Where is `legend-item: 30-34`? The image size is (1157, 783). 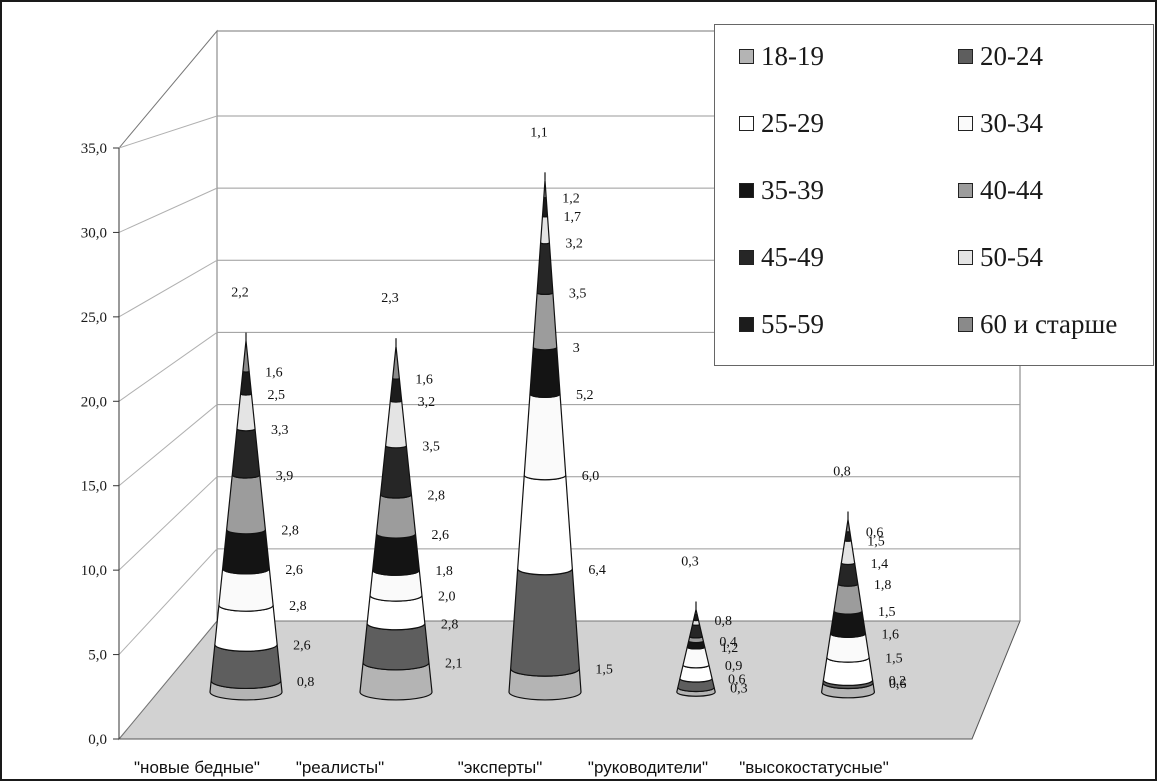 legend-item: 30-34 is located at coordinates (1000, 123).